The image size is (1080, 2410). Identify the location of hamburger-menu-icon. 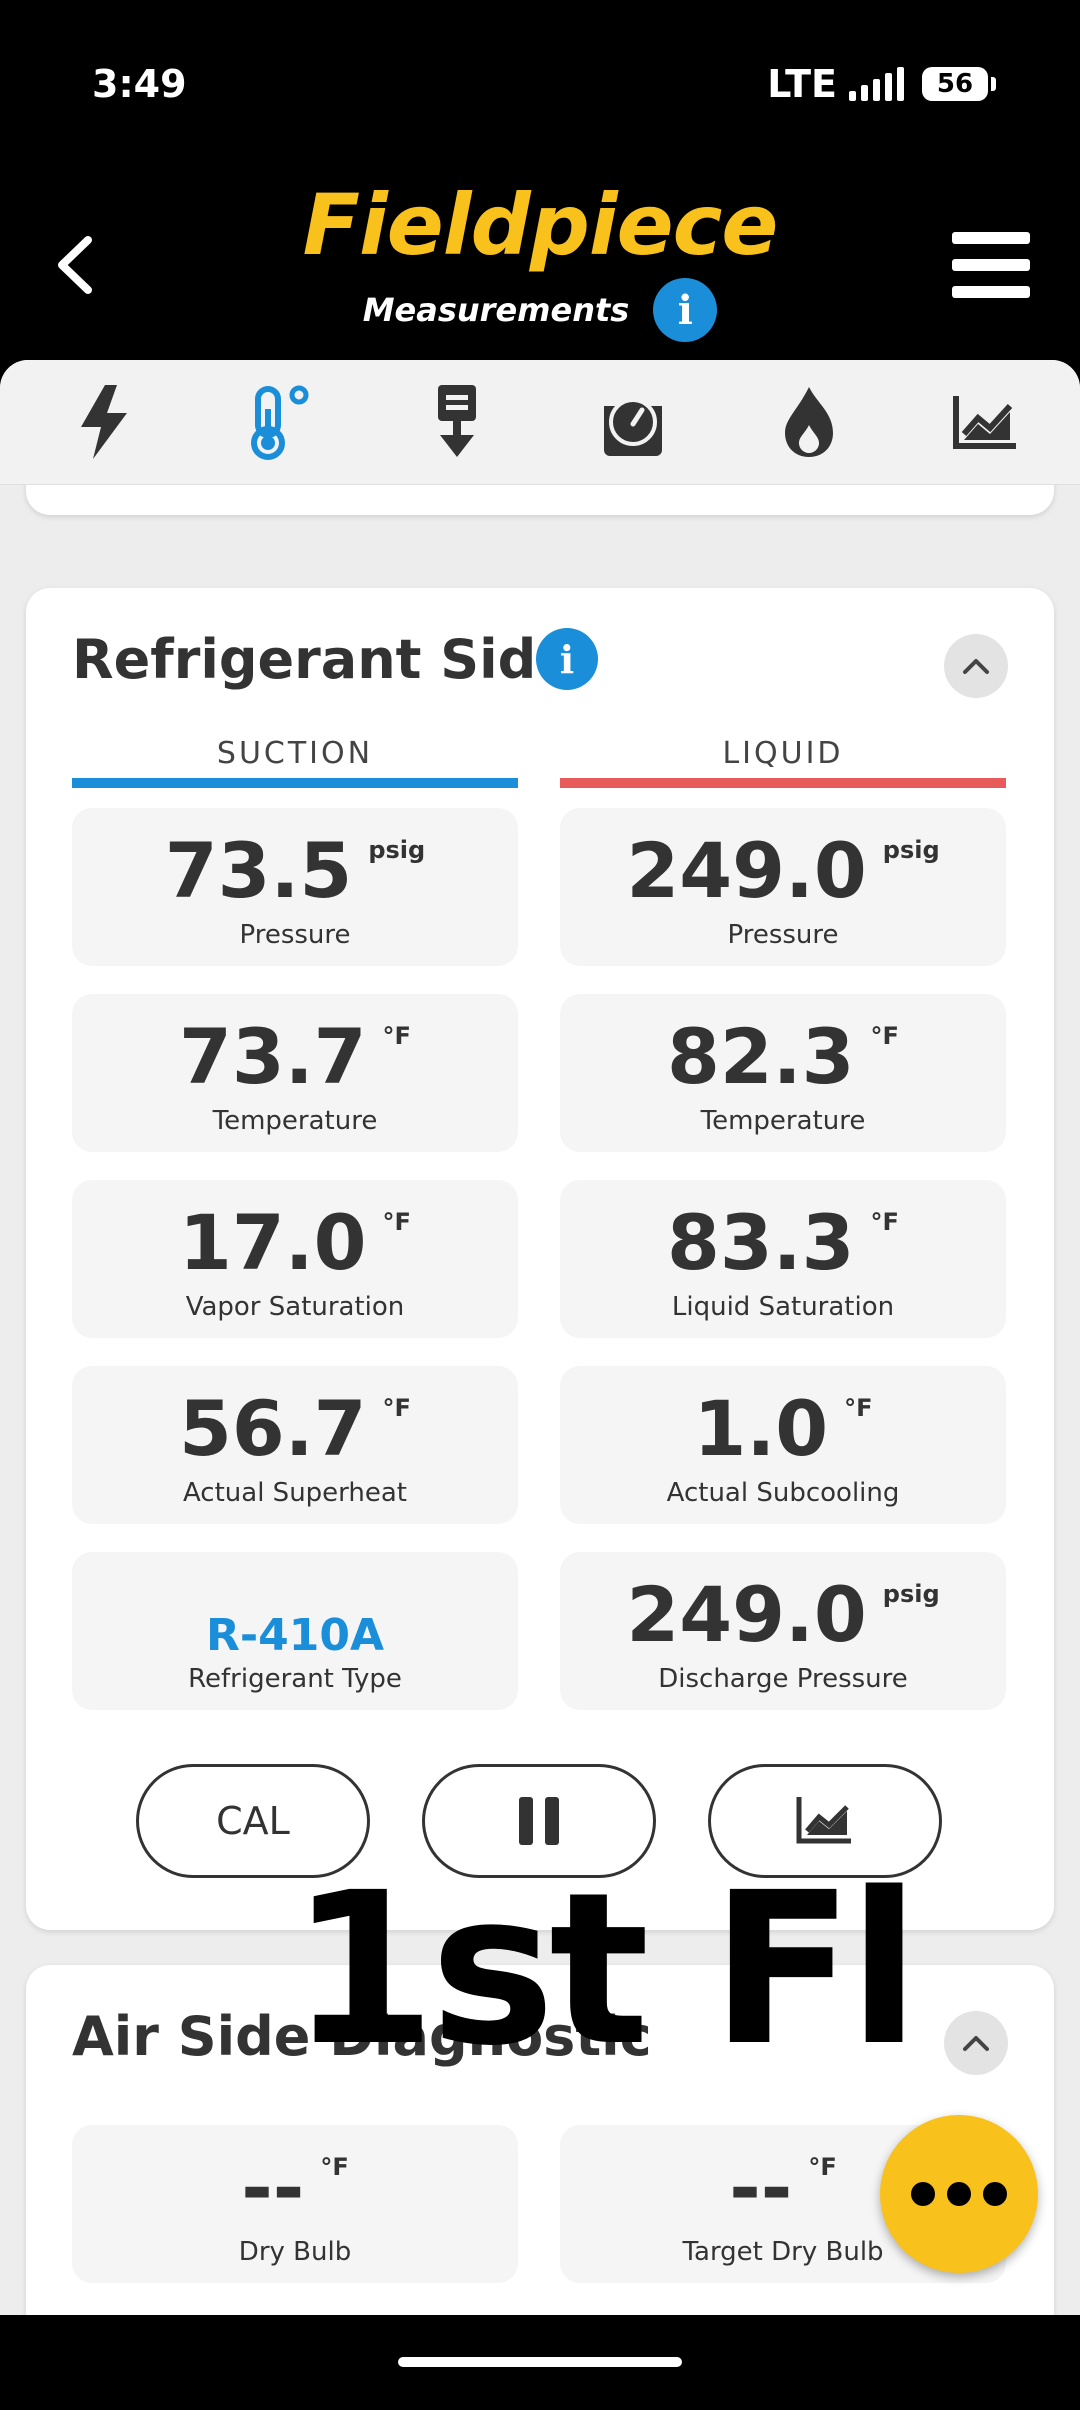
(991, 265).